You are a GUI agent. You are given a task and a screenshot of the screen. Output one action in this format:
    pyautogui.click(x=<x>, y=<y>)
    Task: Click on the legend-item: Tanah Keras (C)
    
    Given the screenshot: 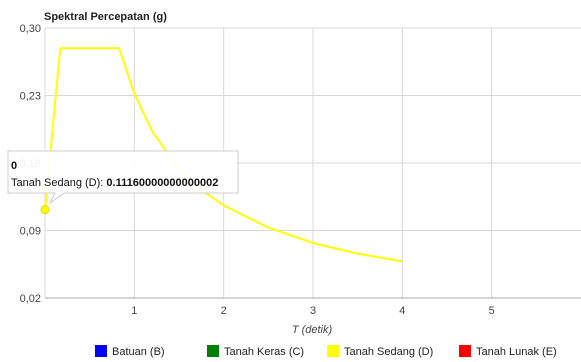 What is the action you would take?
    pyautogui.click(x=255, y=351)
    